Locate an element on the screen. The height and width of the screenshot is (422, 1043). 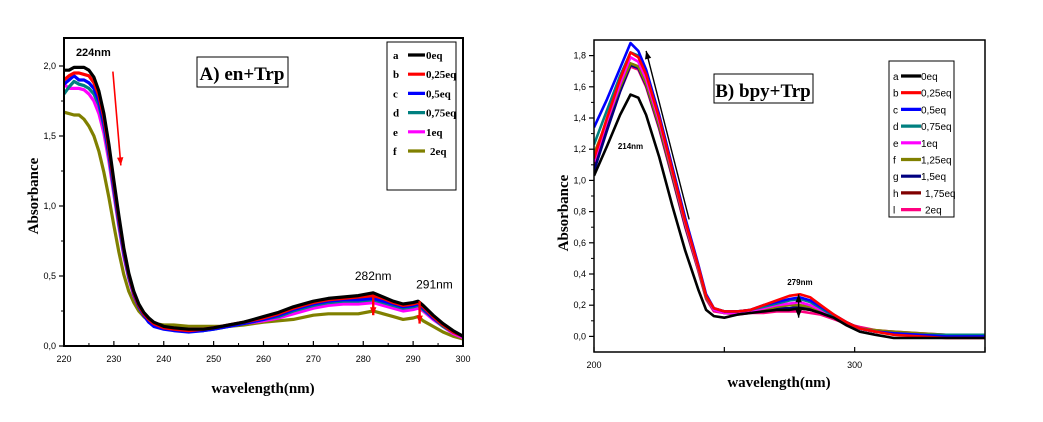
annotation-label: 224nm is located at coordinates (93, 53).